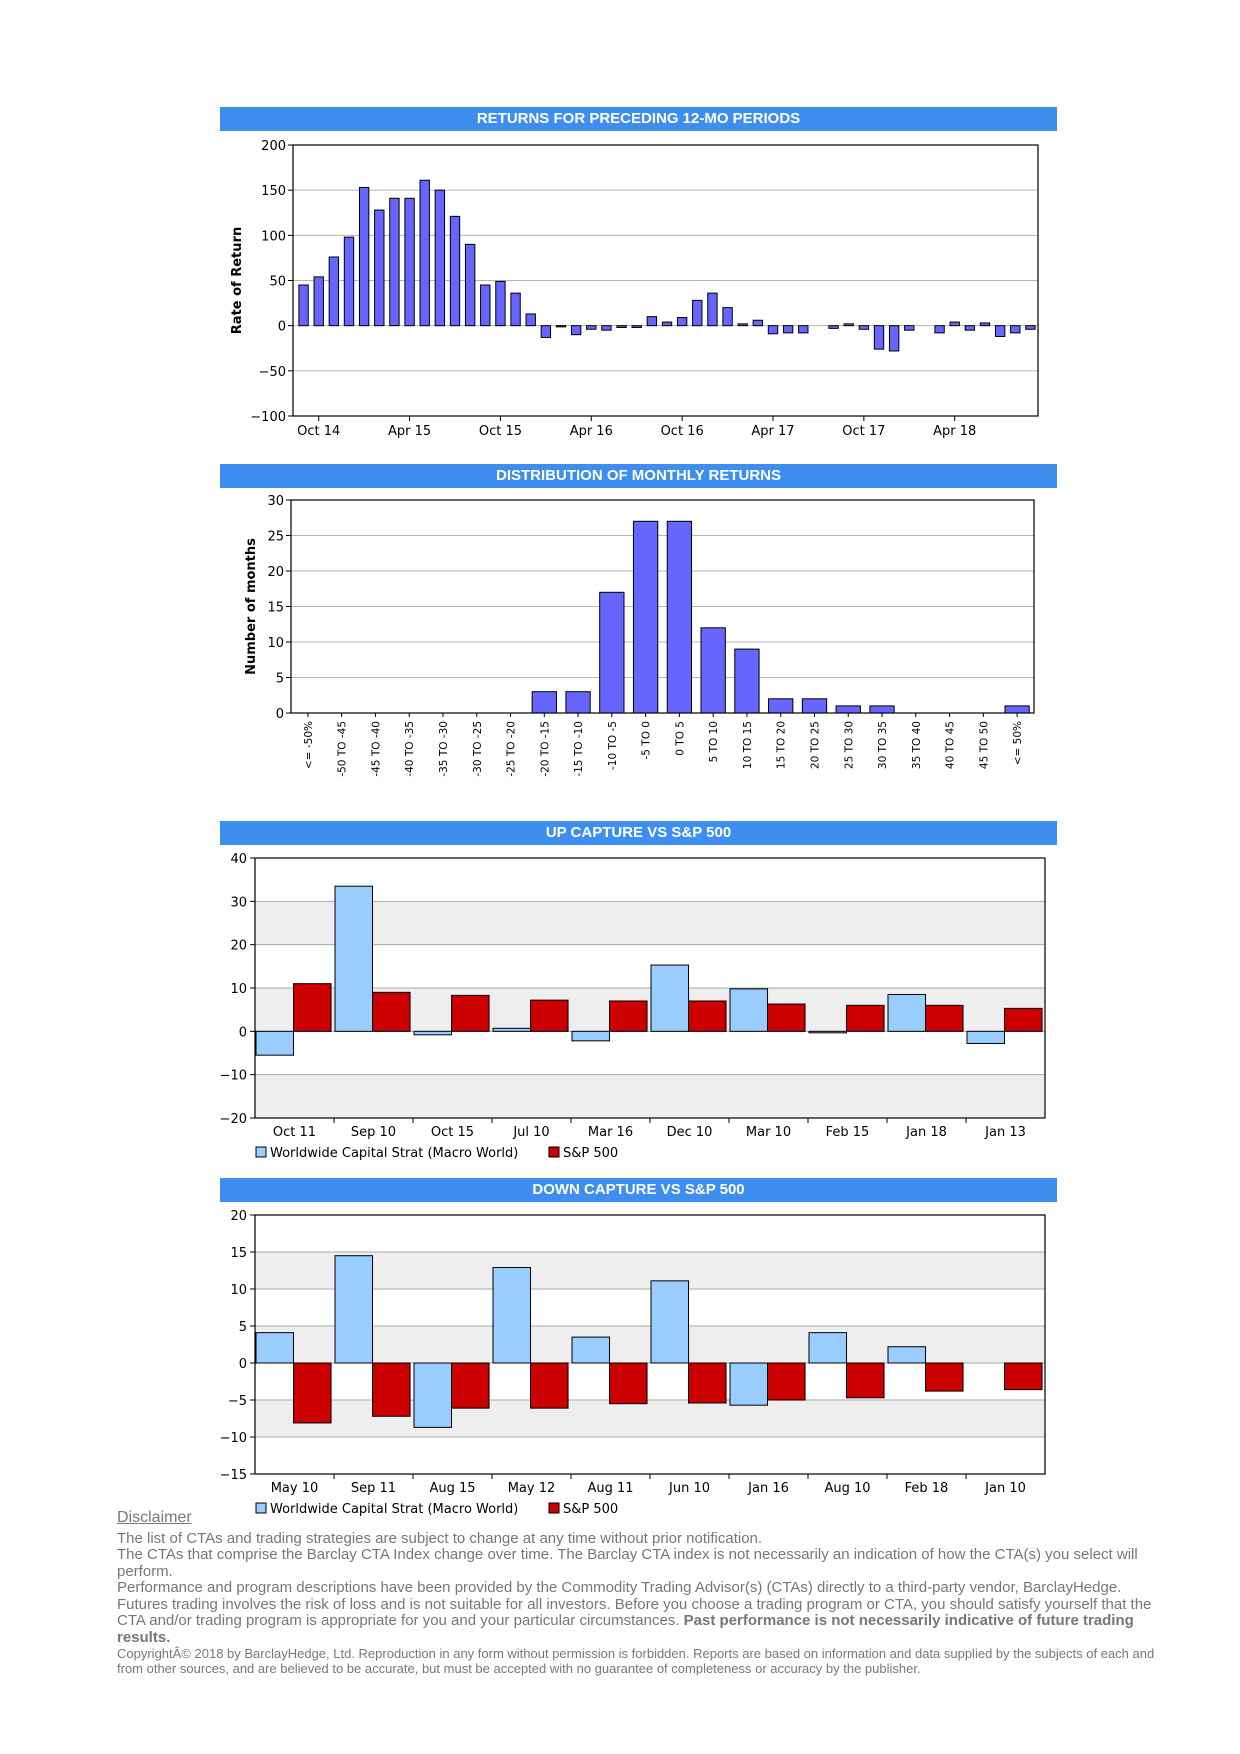 This screenshot has height=1754, width=1240. Describe the element at coordinates (233, 1076) in the screenshot. I see `y-tick-label: −10` at that location.